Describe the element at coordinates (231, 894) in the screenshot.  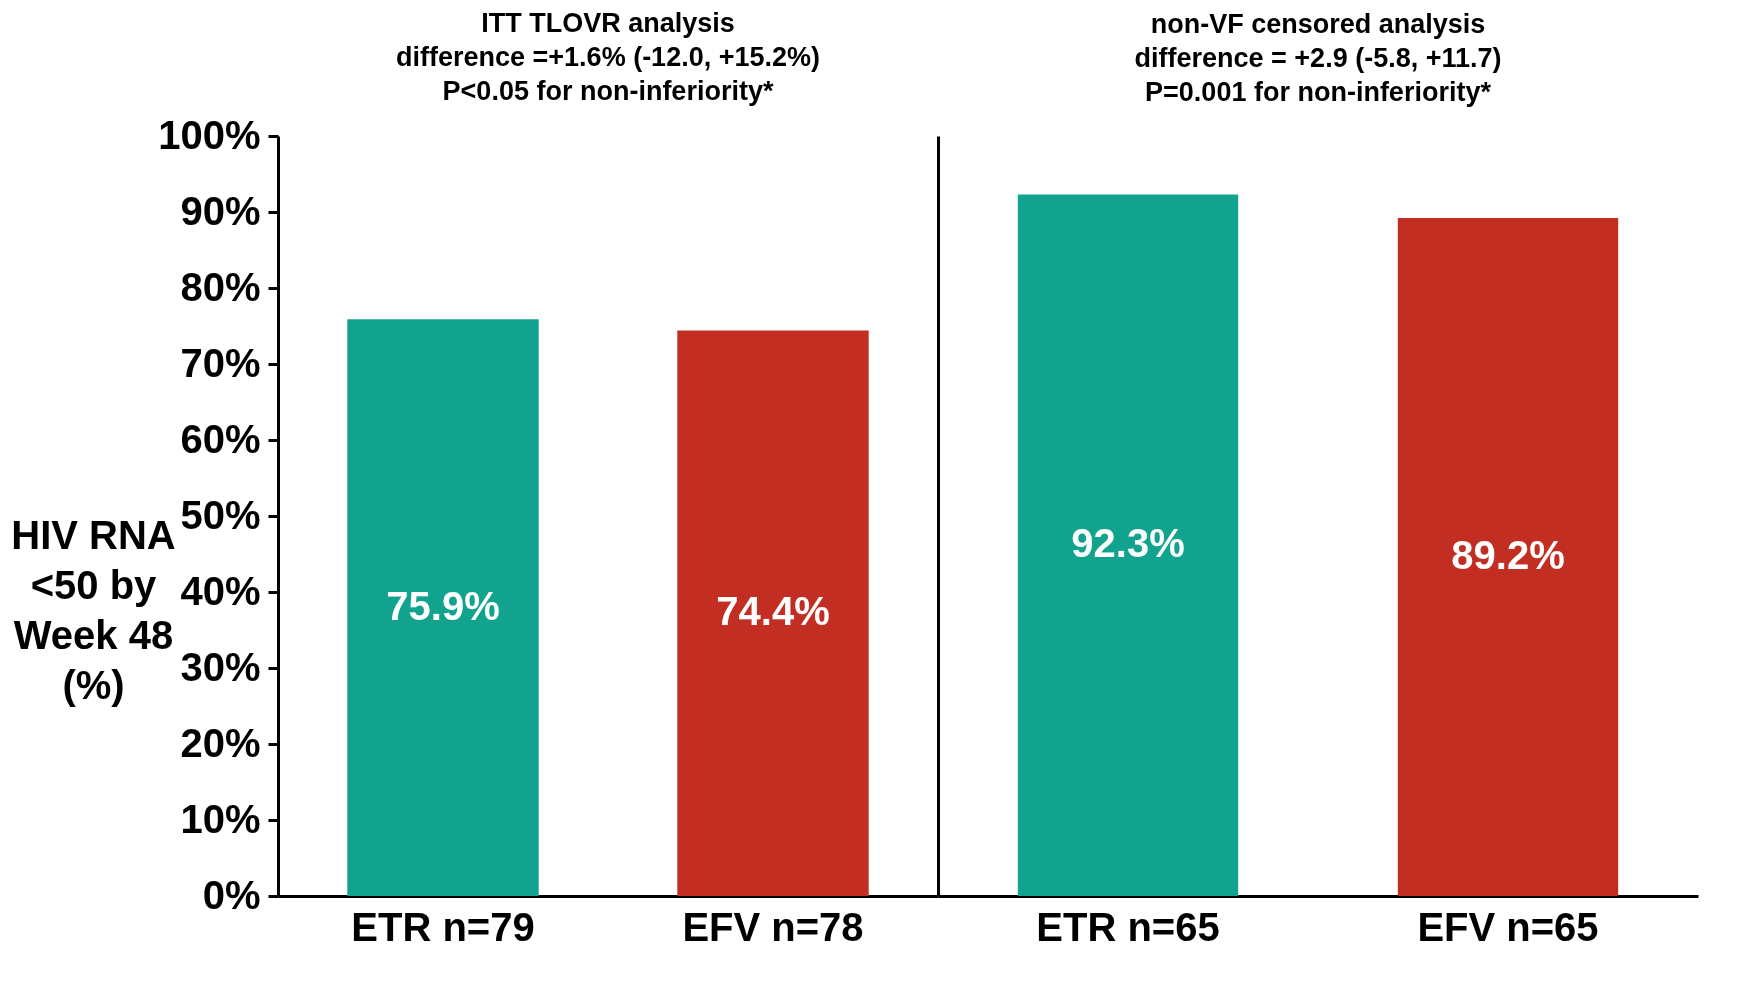
I see `y-tick-label: 0%` at that location.